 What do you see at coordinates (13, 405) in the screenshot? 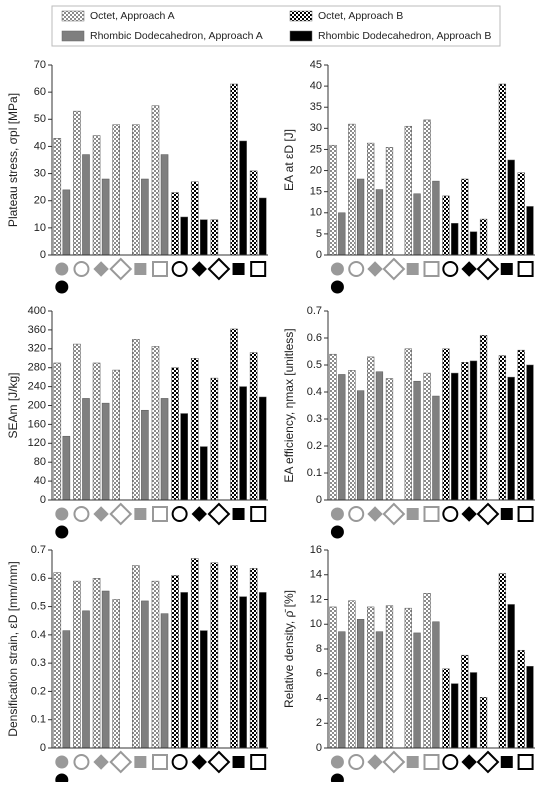
I see `y-axis-label: SEAm [J/kg]` at bounding box center [13, 405].